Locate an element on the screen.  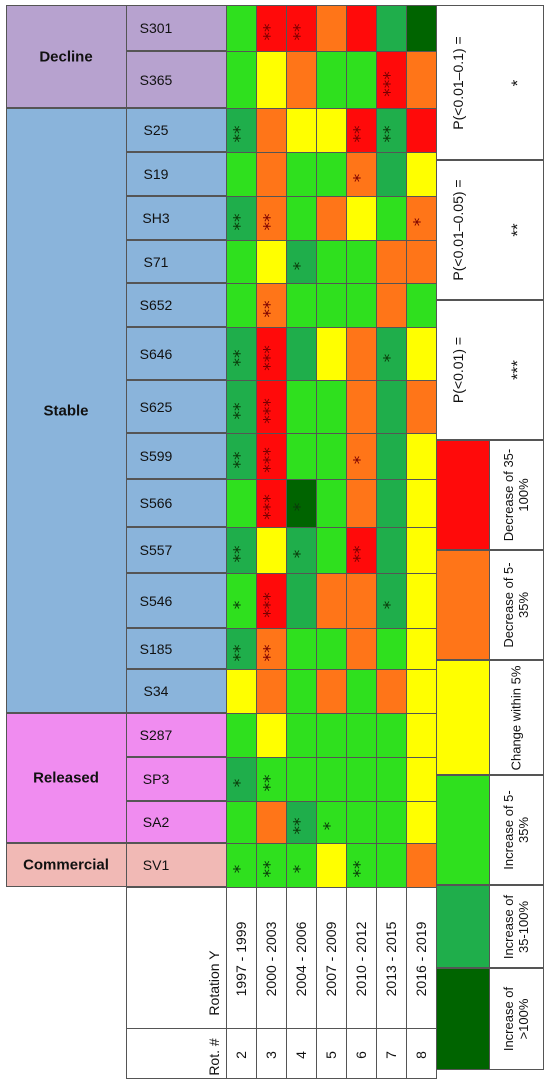
period-label: 2004 - 2006 is located at coordinates (301, 959).